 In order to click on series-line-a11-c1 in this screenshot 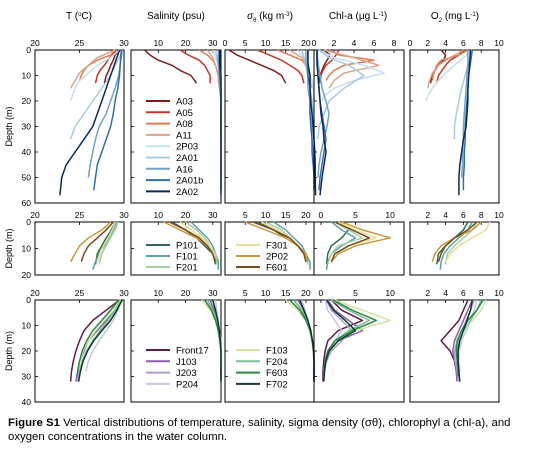, I will do `click(92, 69)`.